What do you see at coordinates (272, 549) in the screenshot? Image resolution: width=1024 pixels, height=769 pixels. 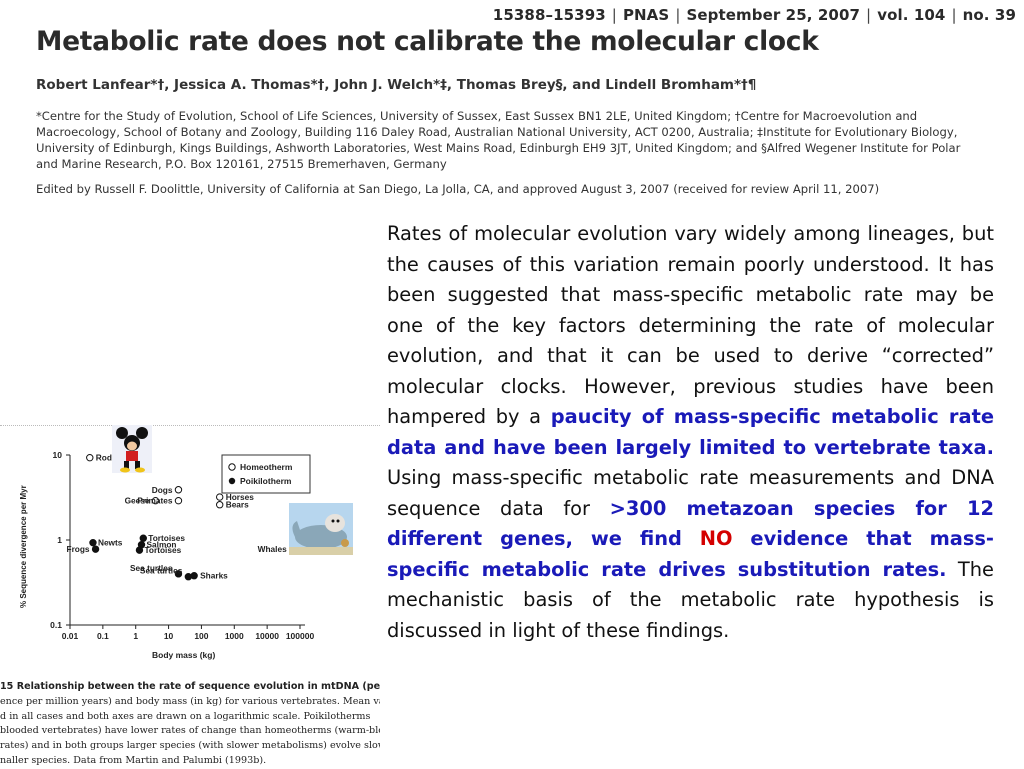 I see `data-label-whales: Whales` at bounding box center [272, 549].